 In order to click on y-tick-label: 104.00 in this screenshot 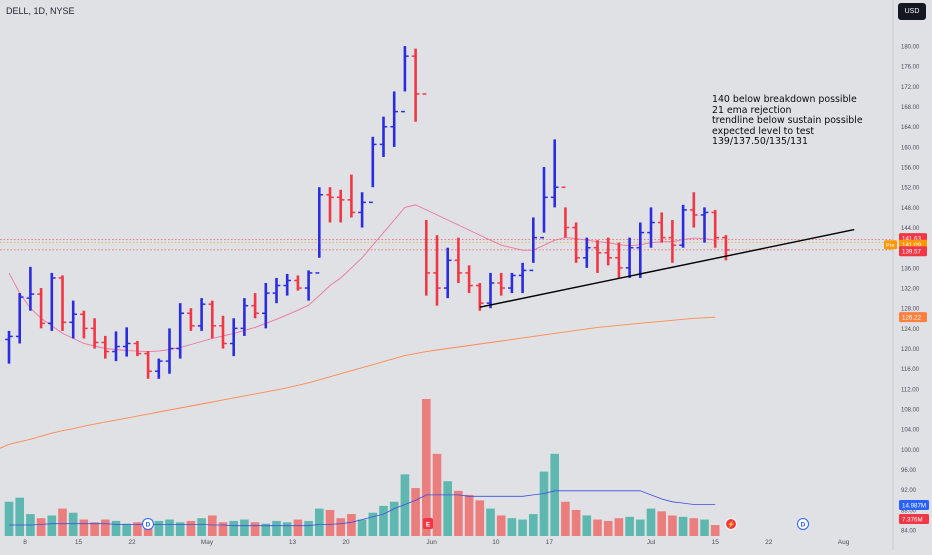, I will do `click(910, 431)`.